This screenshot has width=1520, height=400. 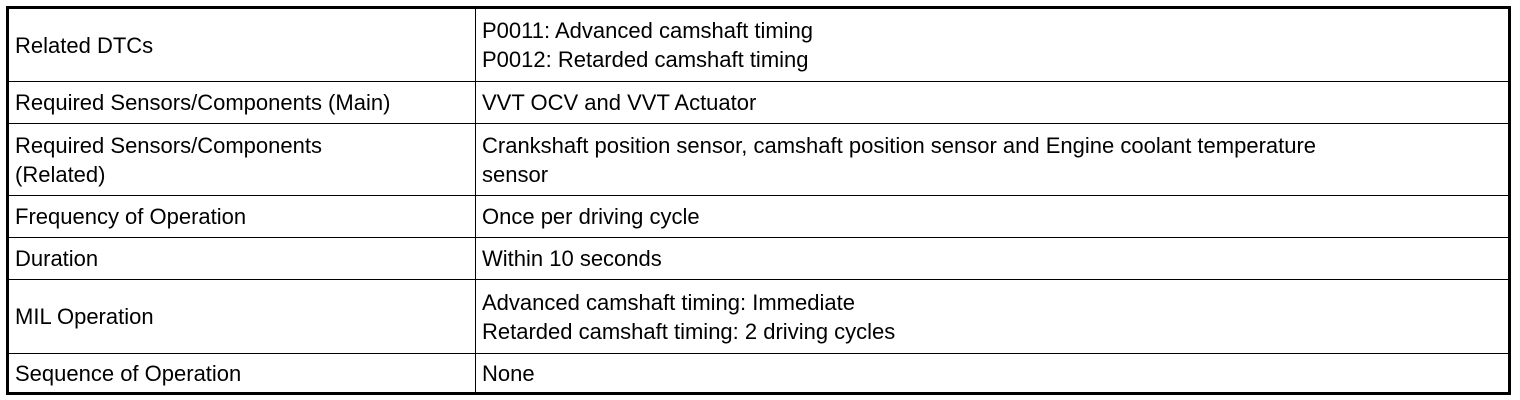 What do you see at coordinates (515, 174) in the screenshot?
I see `value-line: sensor` at bounding box center [515, 174].